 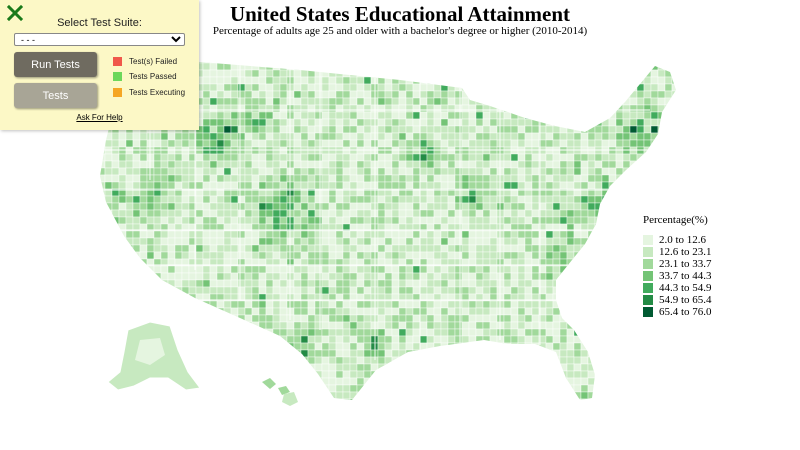 I want to click on tests-button: Tests, so click(x=55, y=95).